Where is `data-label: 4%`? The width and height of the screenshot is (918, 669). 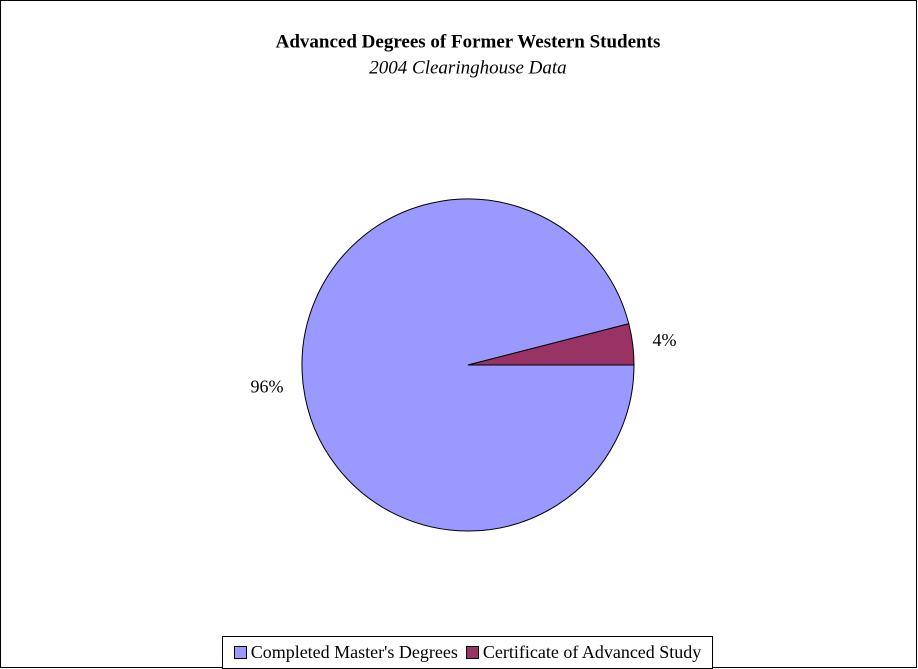 data-label: 4% is located at coordinates (665, 340).